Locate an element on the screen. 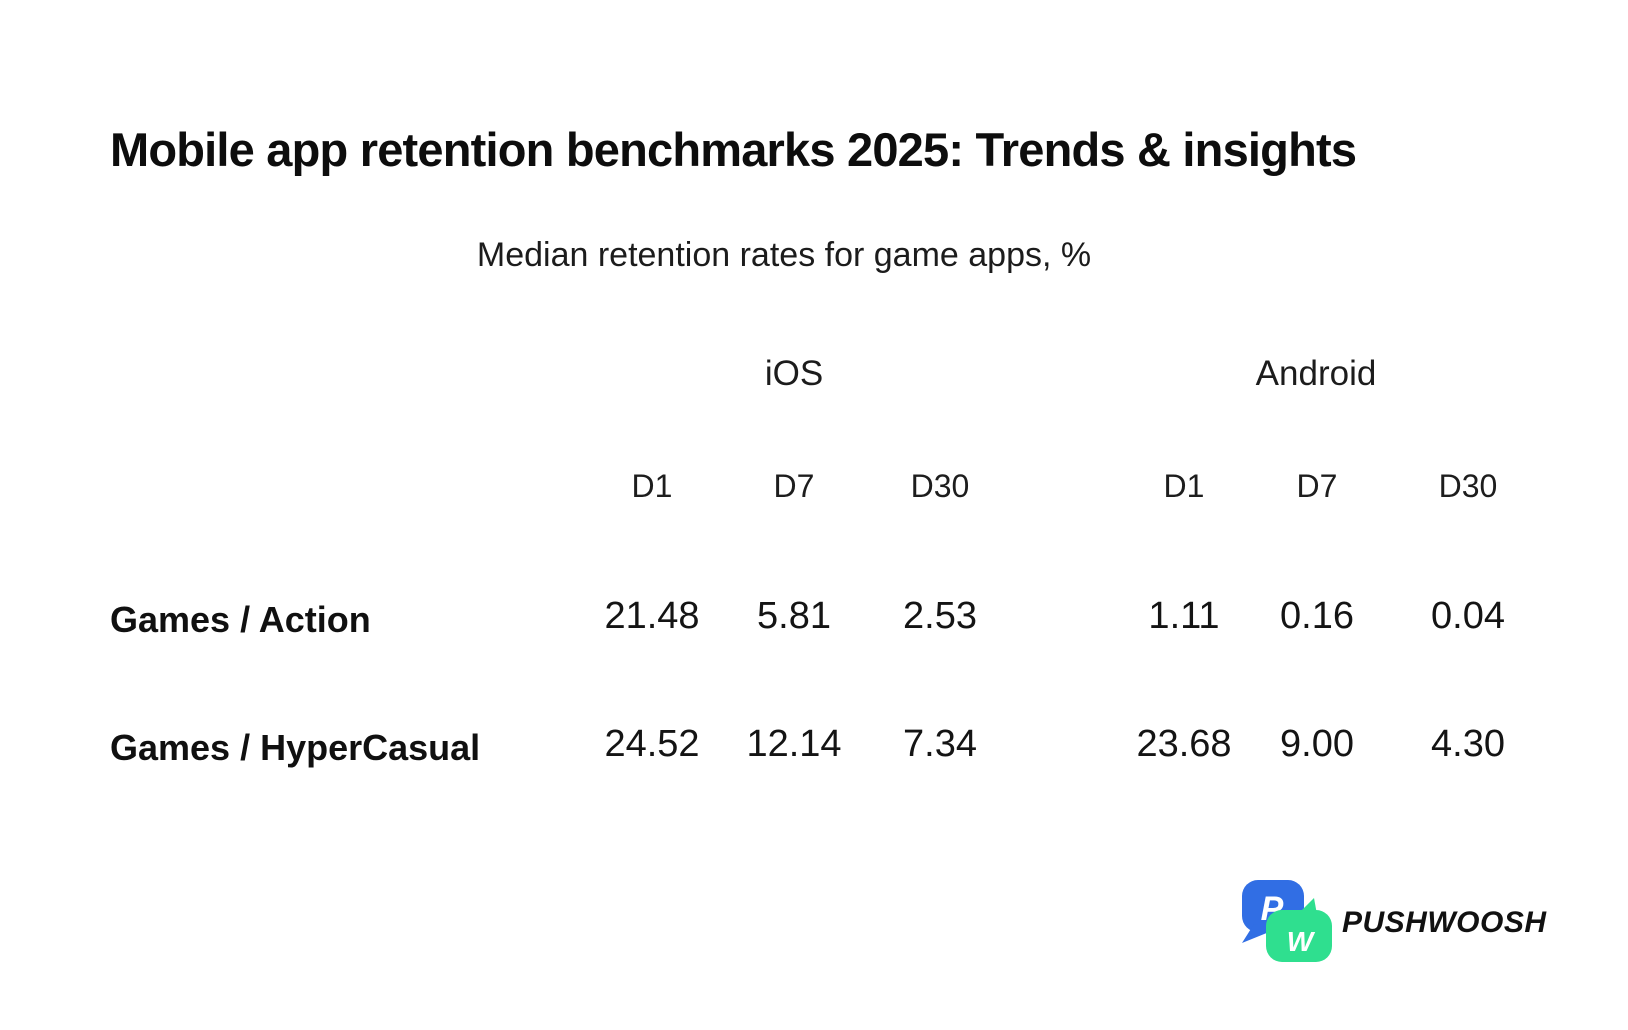 Image resolution: width=1628 pixels, height=1030 pixels. platform-header-ios: iOS is located at coordinates (794, 373).